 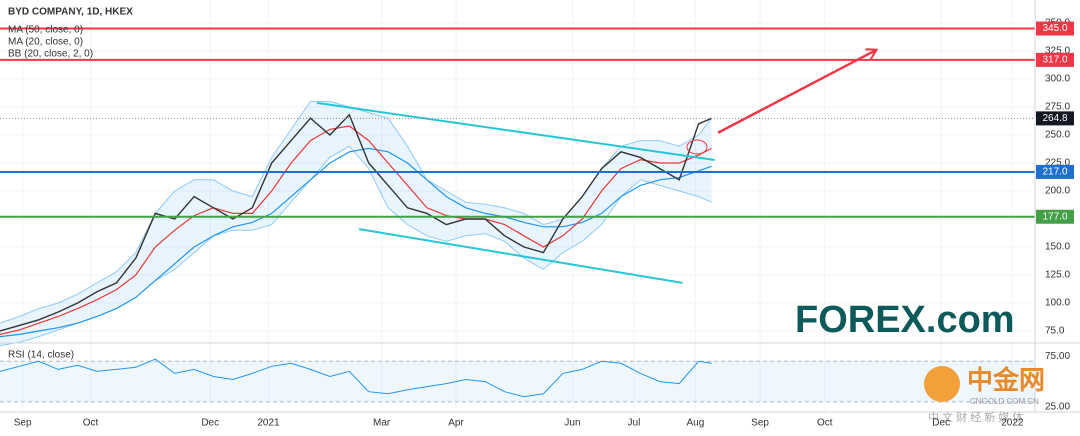 I want to click on y-tick-label: 200.0, so click(x=1057, y=191).